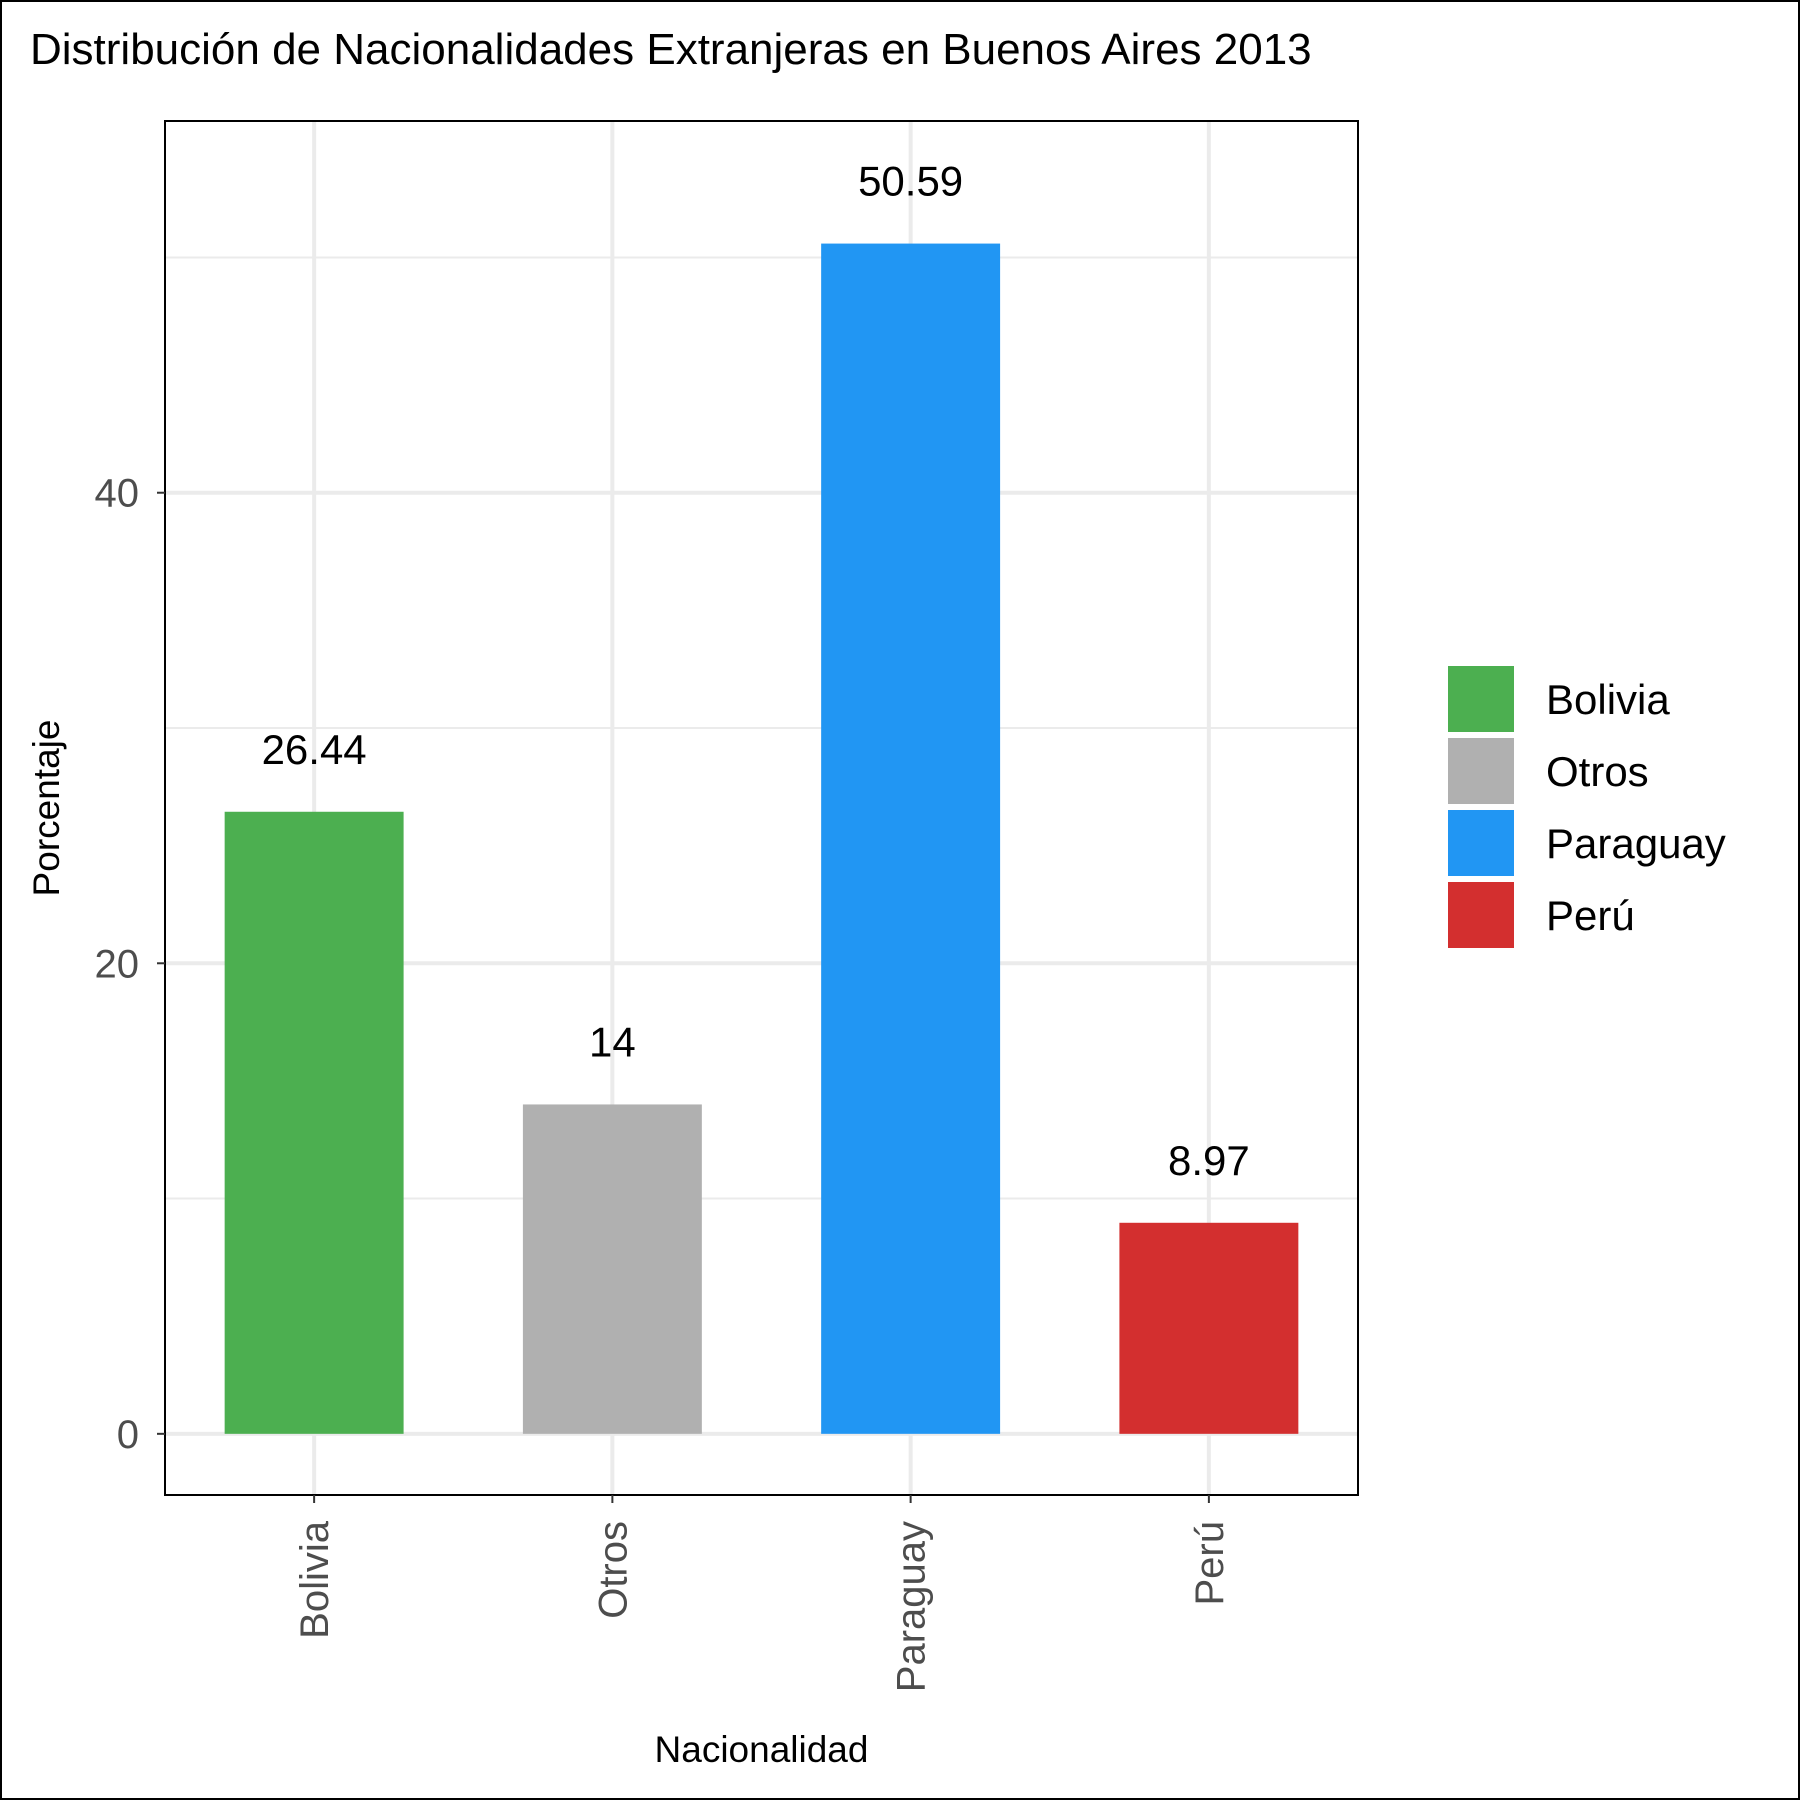 The width and height of the screenshot is (1800, 1802). What do you see at coordinates (314, 1122) in the screenshot?
I see `bar-bolivia` at bounding box center [314, 1122].